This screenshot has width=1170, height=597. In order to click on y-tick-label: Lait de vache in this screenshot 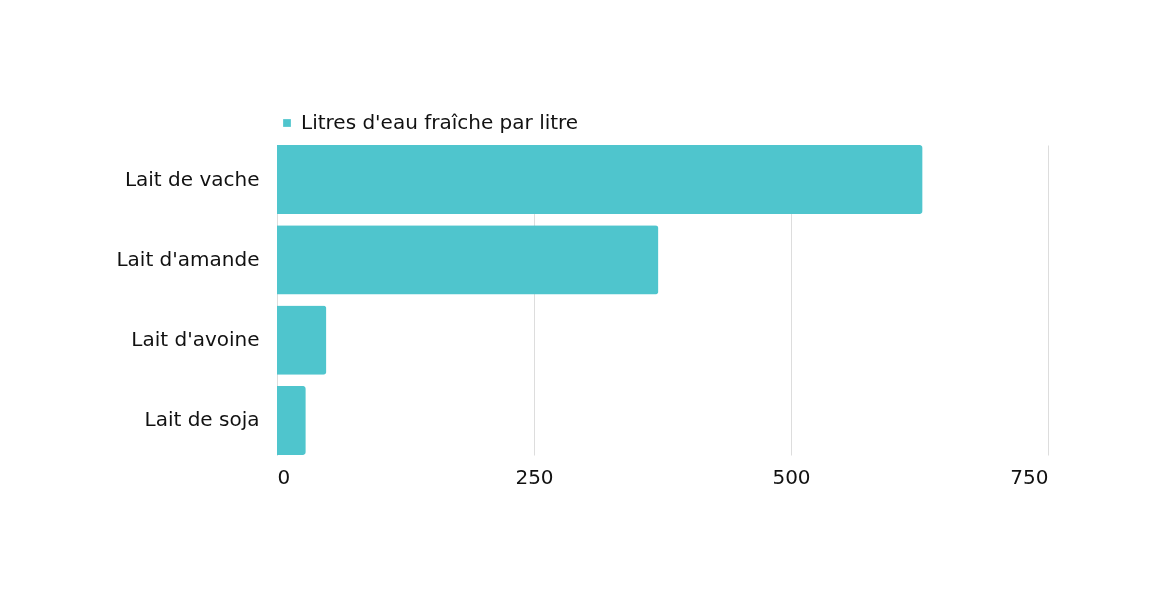, I will do `click(192, 178)`.